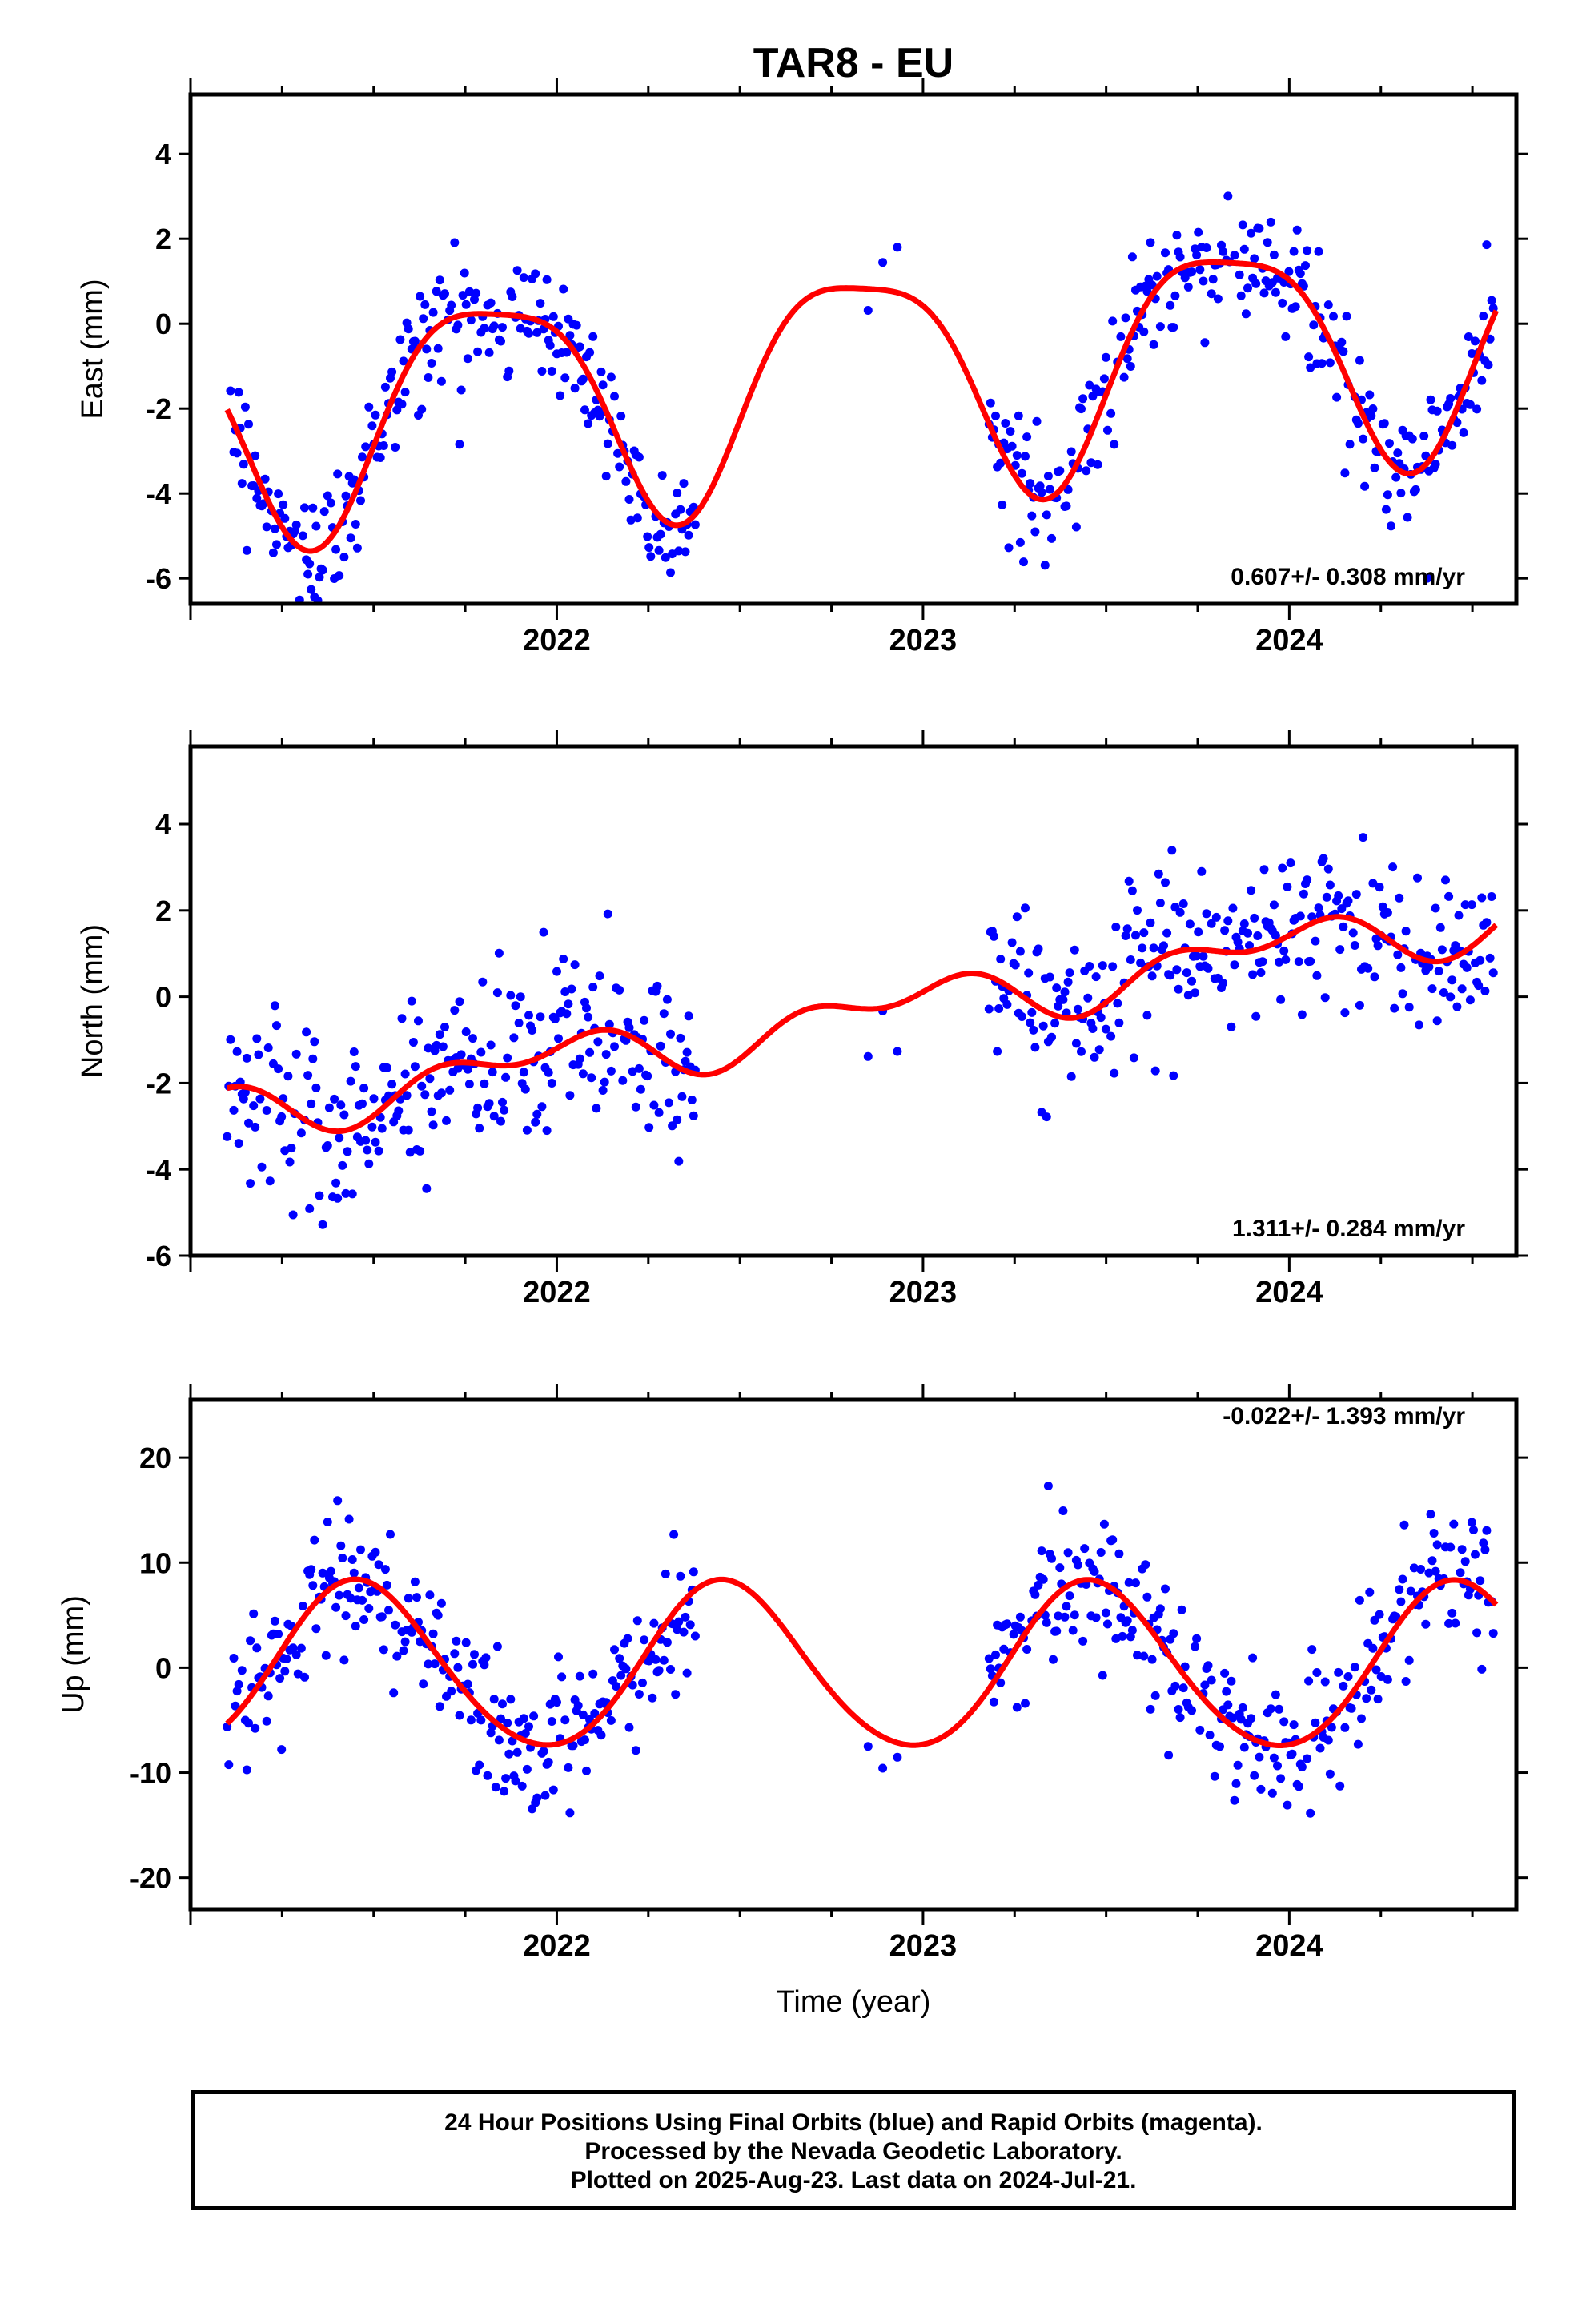 This screenshot has width=1582, height=2324. What do you see at coordinates (158, 408) in the screenshot?
I see `y-tick-label: -2` at bounding box center [158, 408].